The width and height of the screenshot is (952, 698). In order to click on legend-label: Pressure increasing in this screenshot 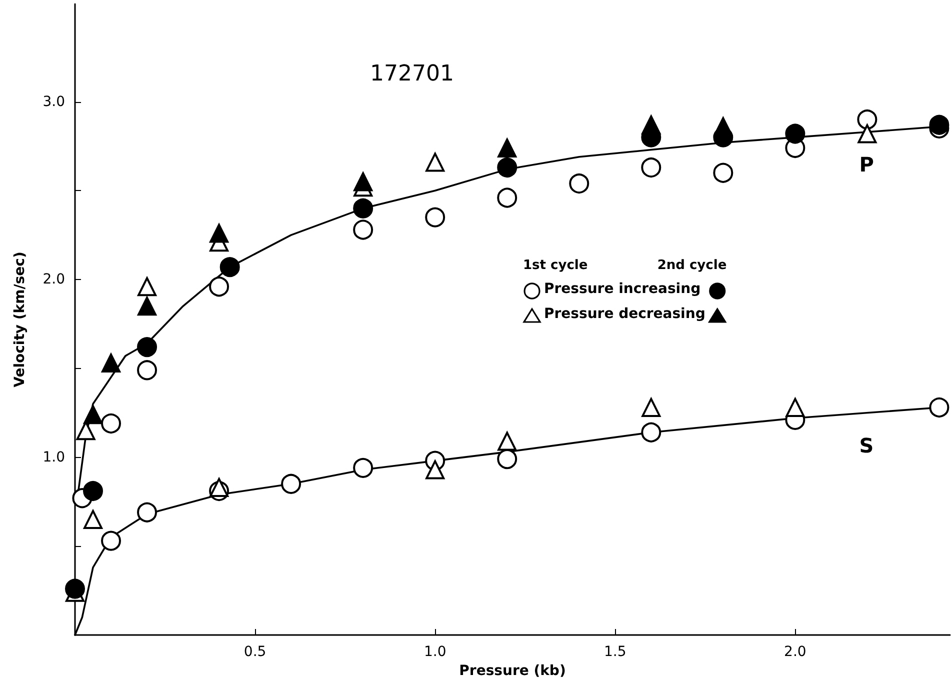, I will do `click(622, 289)`.